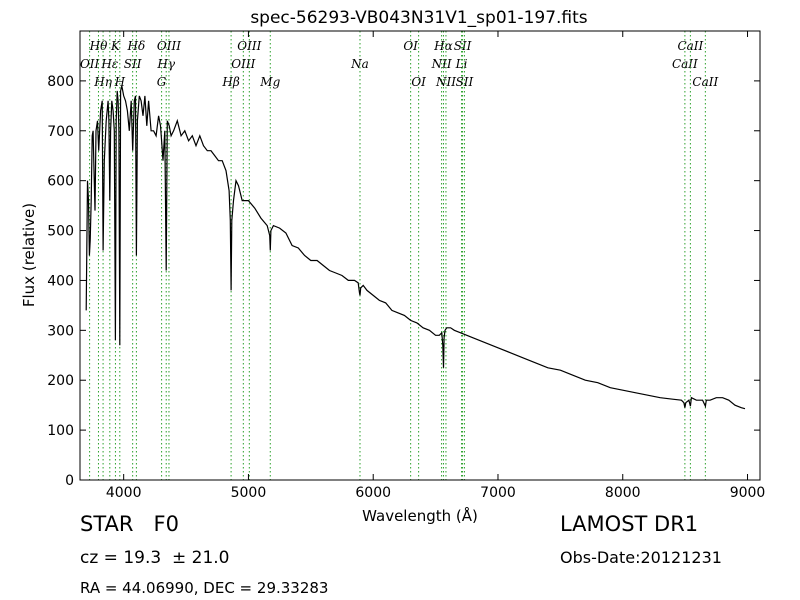 The width and height of the screenshot is (800, 600). Describe the element at coordinates (373, 493) in the screenshot. I see `x-tick-label: 6000` at that location.